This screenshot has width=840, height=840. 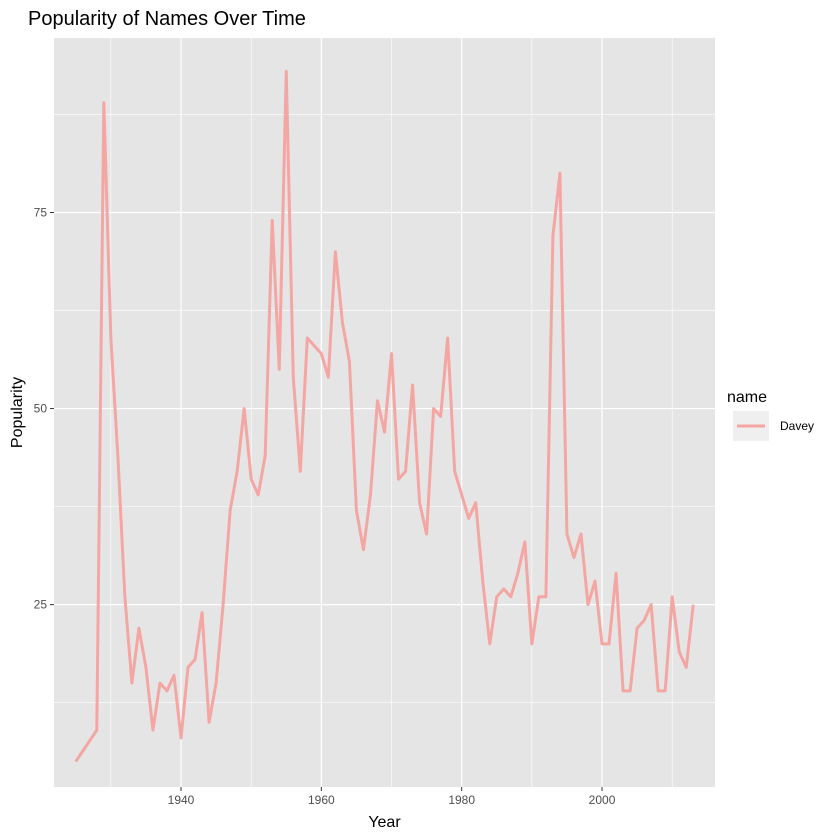 What do you see at coordinates (384, 822) in the screenshot?
I see `x-axis-title: Year` at bounding box center [384, 822].